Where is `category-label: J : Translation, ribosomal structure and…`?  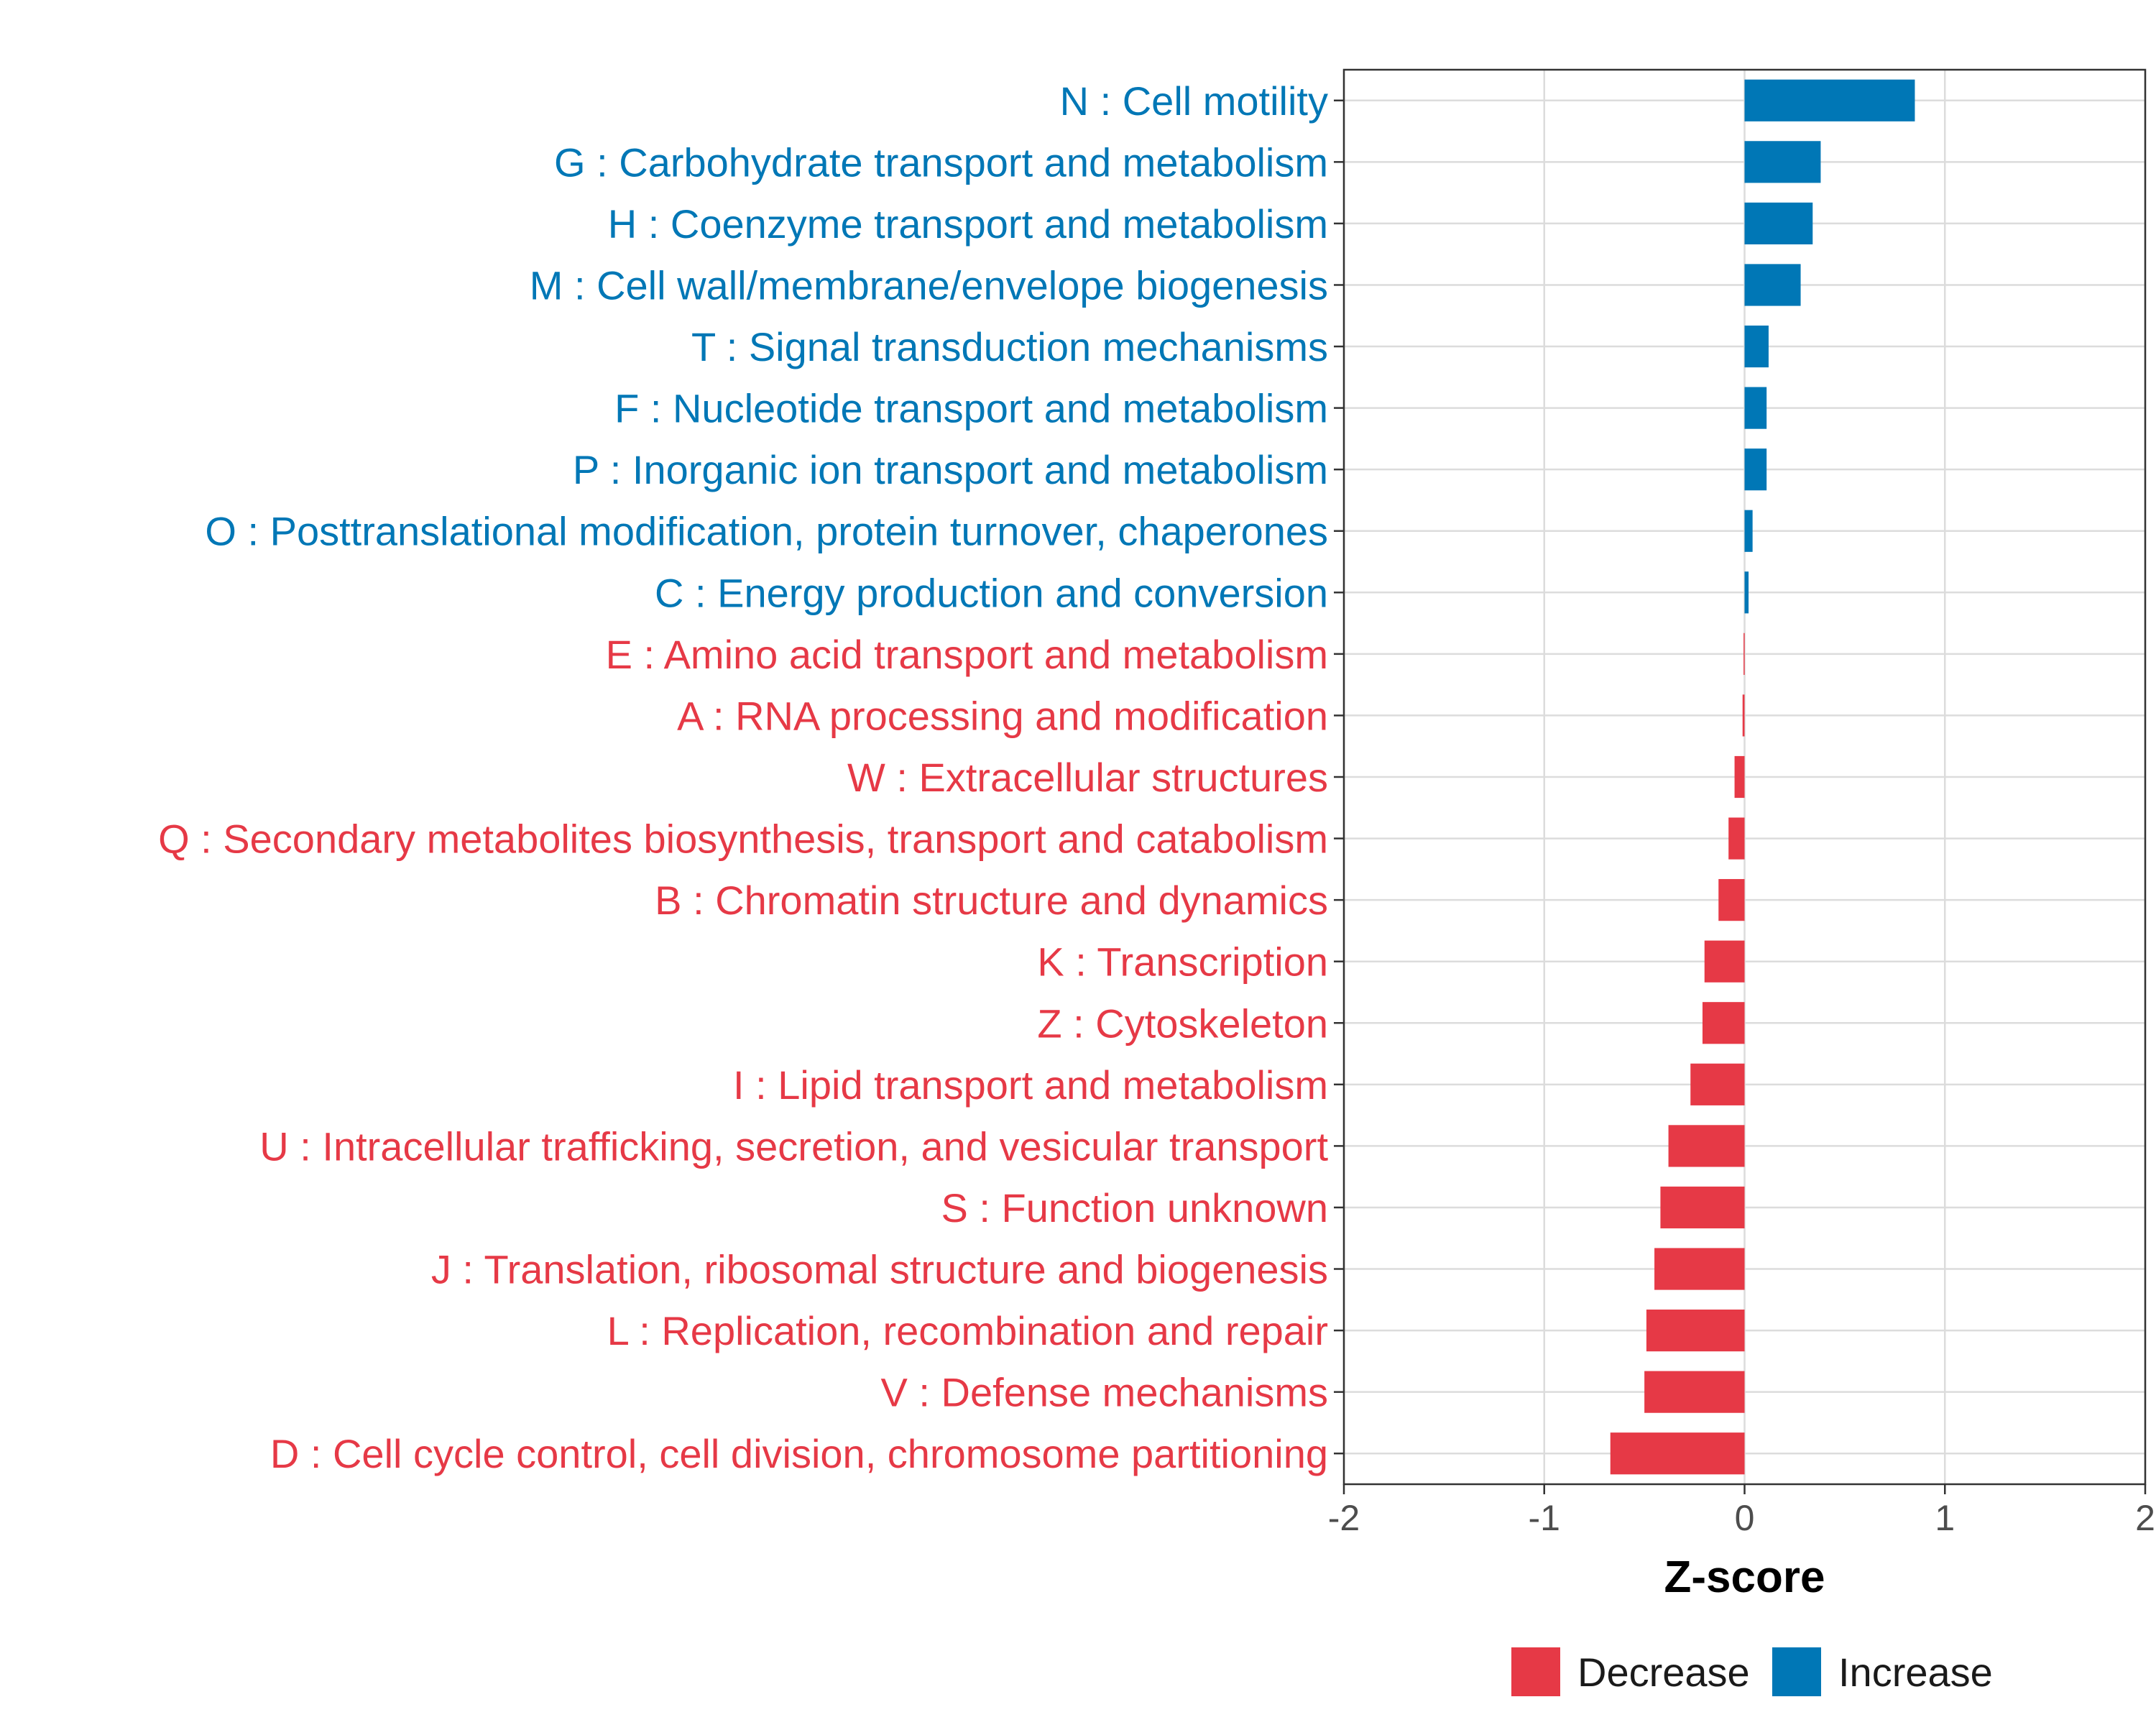 category-label: J : Translation, ribosomal structure and… is located at coordinates (880, 1269).